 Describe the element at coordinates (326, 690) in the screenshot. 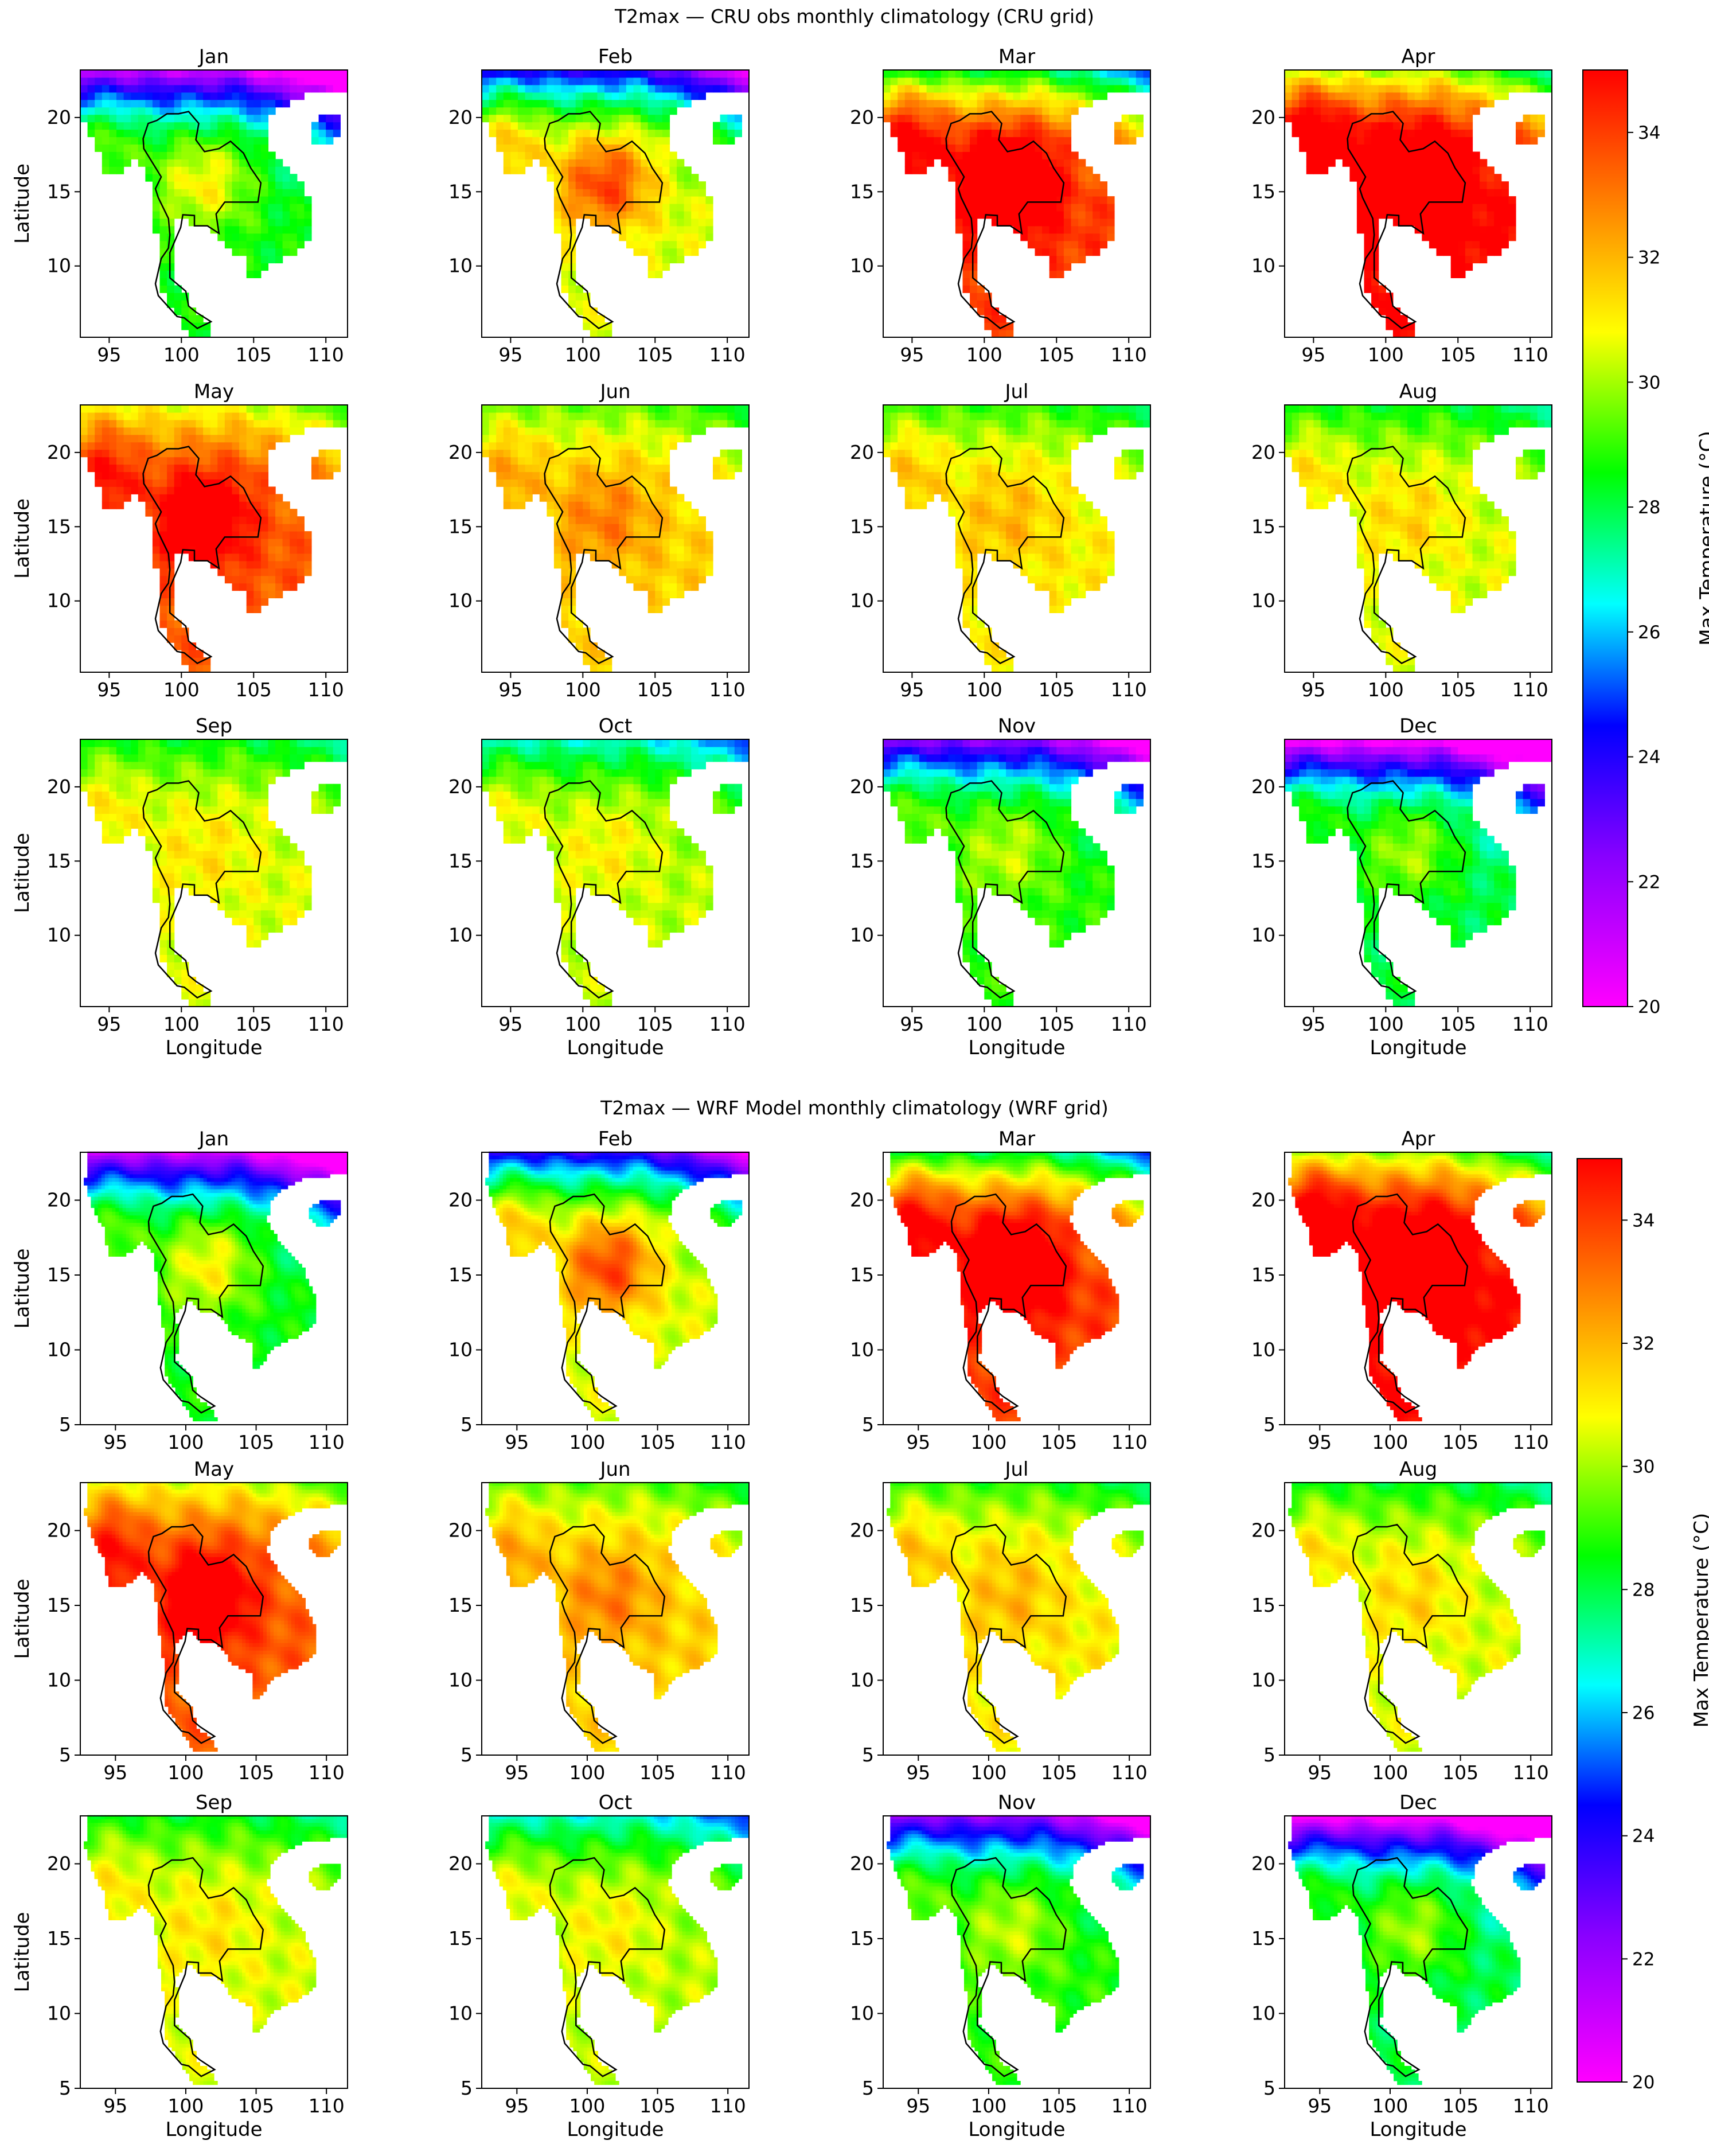

I see `x-tick-label: 110` at that location.